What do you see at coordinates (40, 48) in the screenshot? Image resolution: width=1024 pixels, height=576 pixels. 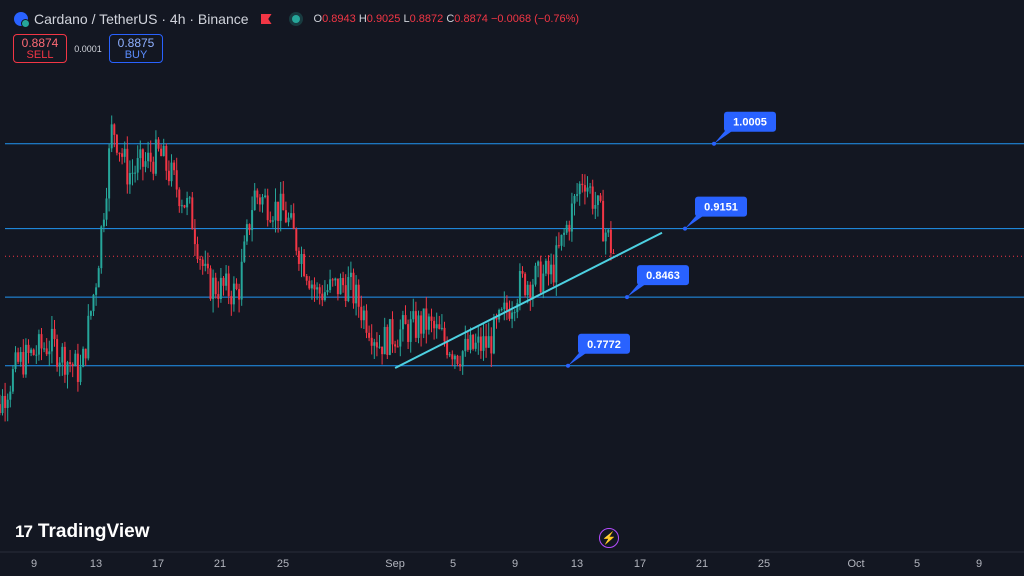 I see `sell-button: 0.8874 SELL` at bounding box center [40, 48].